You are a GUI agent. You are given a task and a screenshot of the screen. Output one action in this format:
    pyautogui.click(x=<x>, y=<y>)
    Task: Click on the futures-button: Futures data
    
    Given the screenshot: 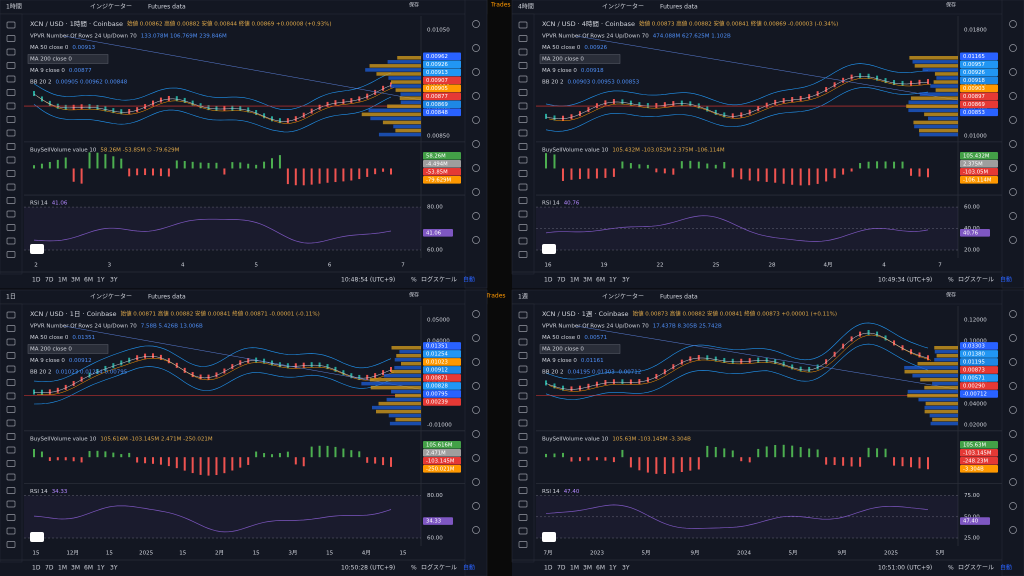 What is the action you would take?
    pyautogui.click(x=167, y=7)
    